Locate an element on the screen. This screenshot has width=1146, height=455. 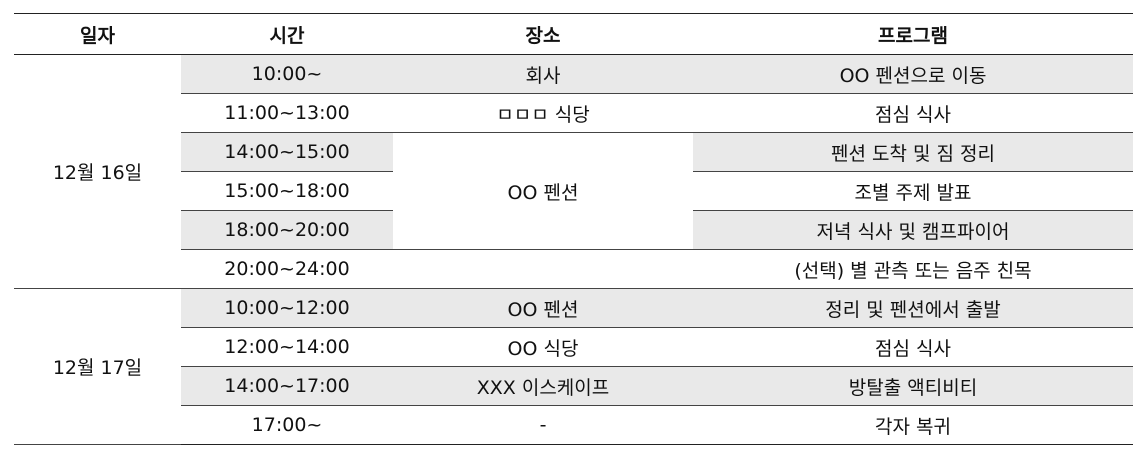
place-cell is located at coordinates (543, 269).